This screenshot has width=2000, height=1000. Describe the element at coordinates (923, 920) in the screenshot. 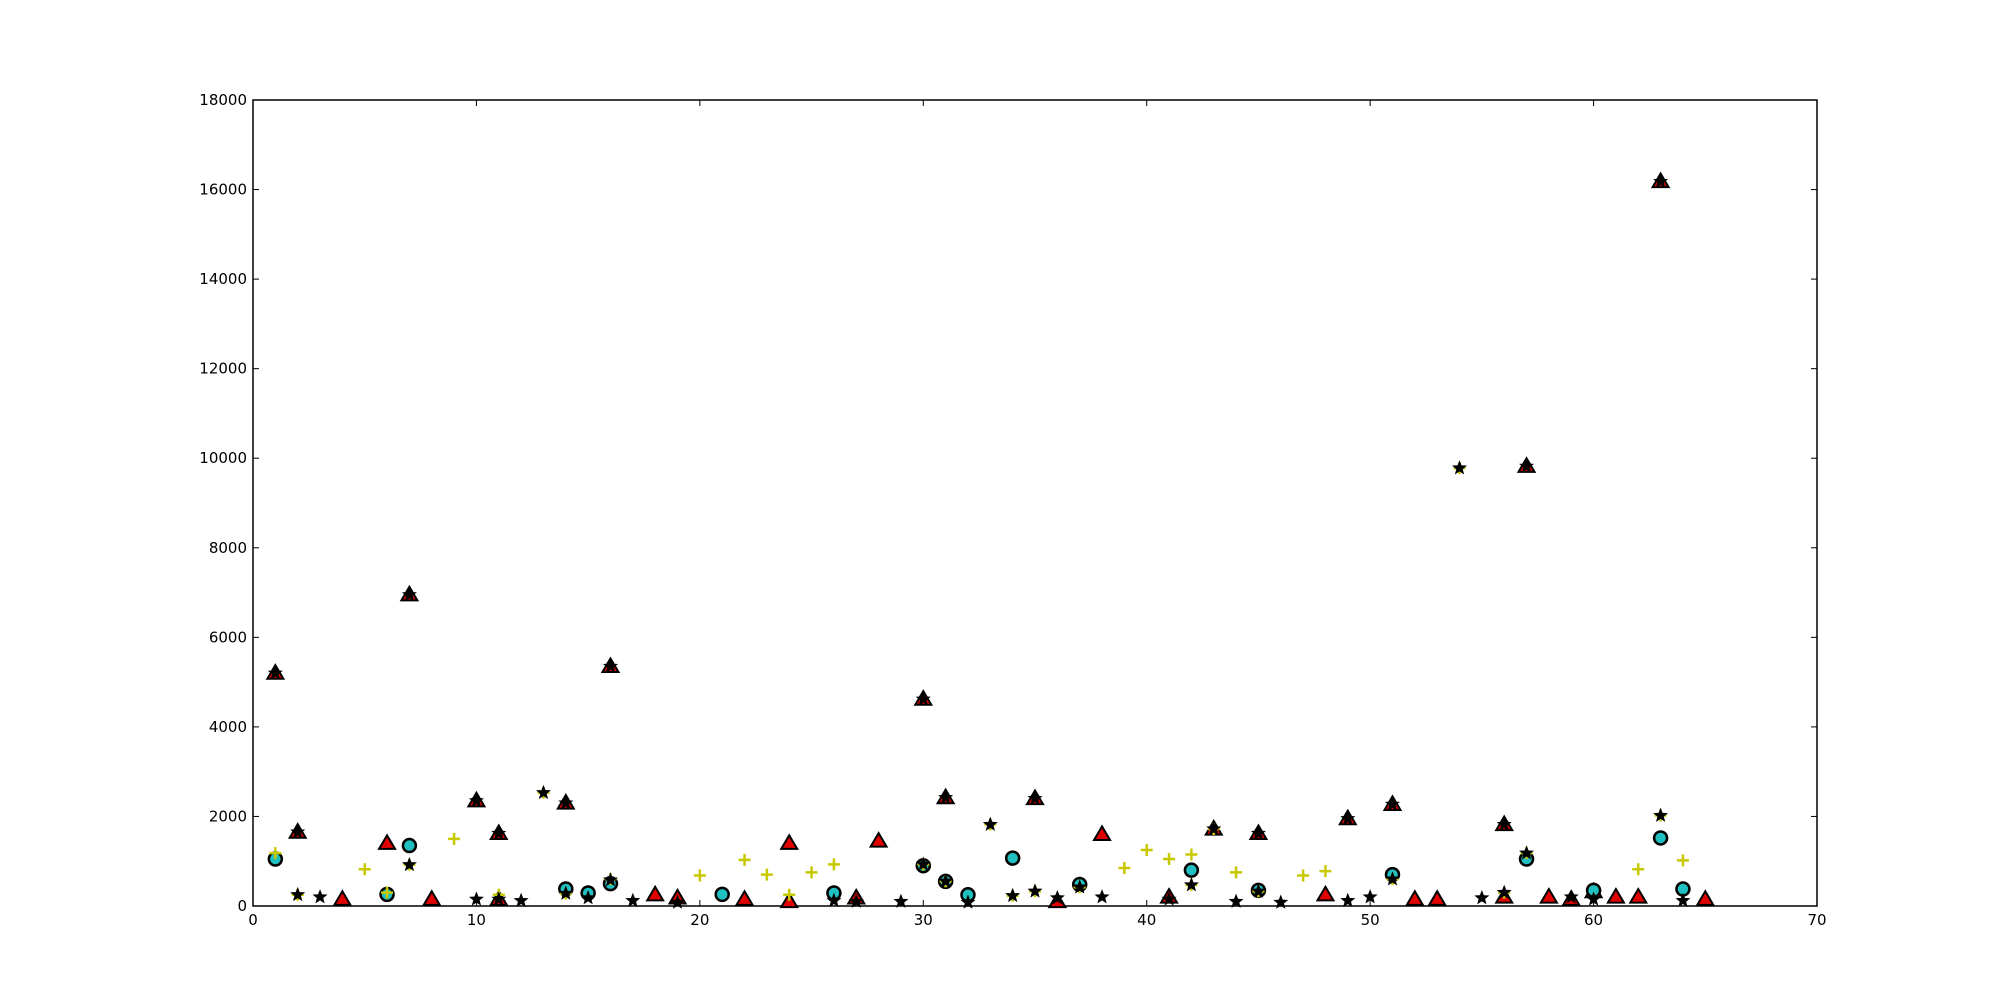

I see `x-tick-label: 30` at that location.